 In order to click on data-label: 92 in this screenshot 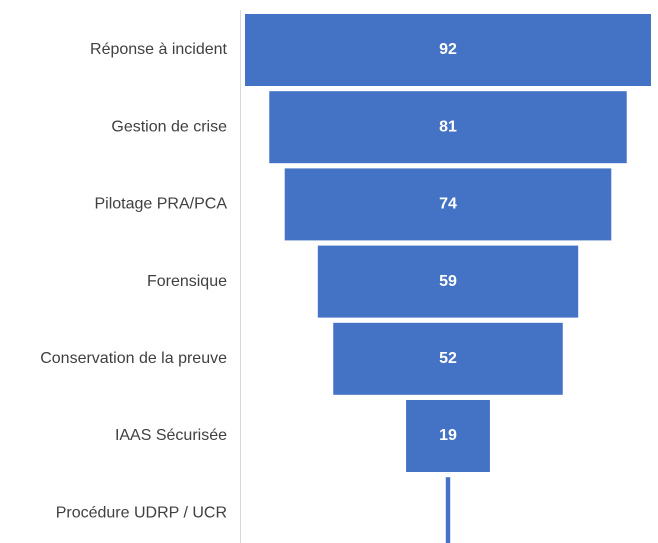, I will do `click(448, 49)`.